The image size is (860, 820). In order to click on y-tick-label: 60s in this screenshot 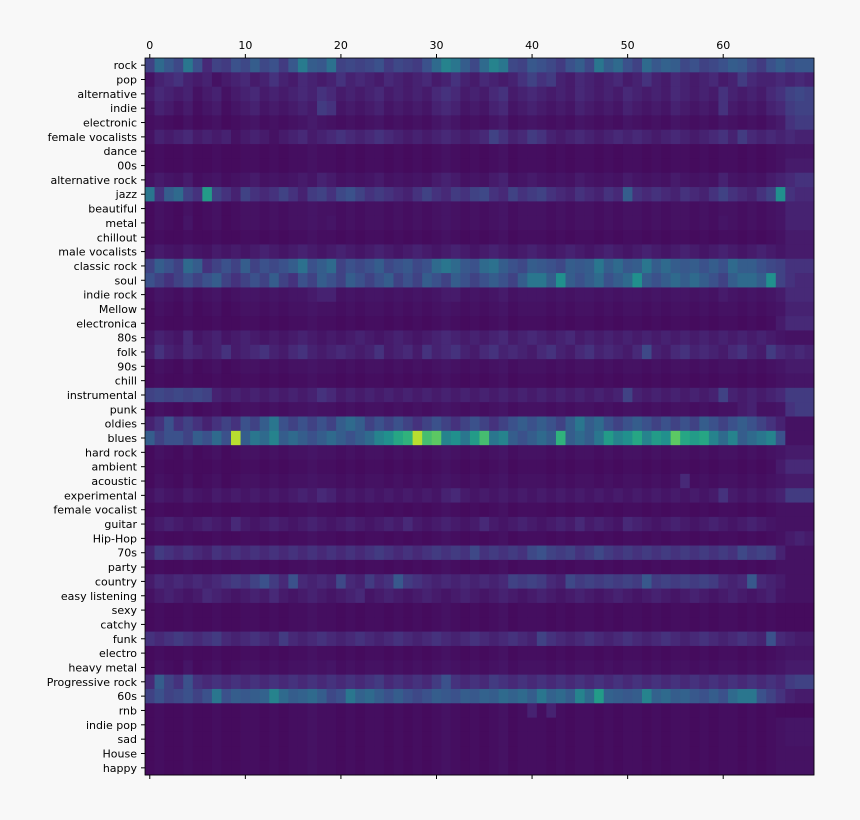, I will do `click(127, 696)`.